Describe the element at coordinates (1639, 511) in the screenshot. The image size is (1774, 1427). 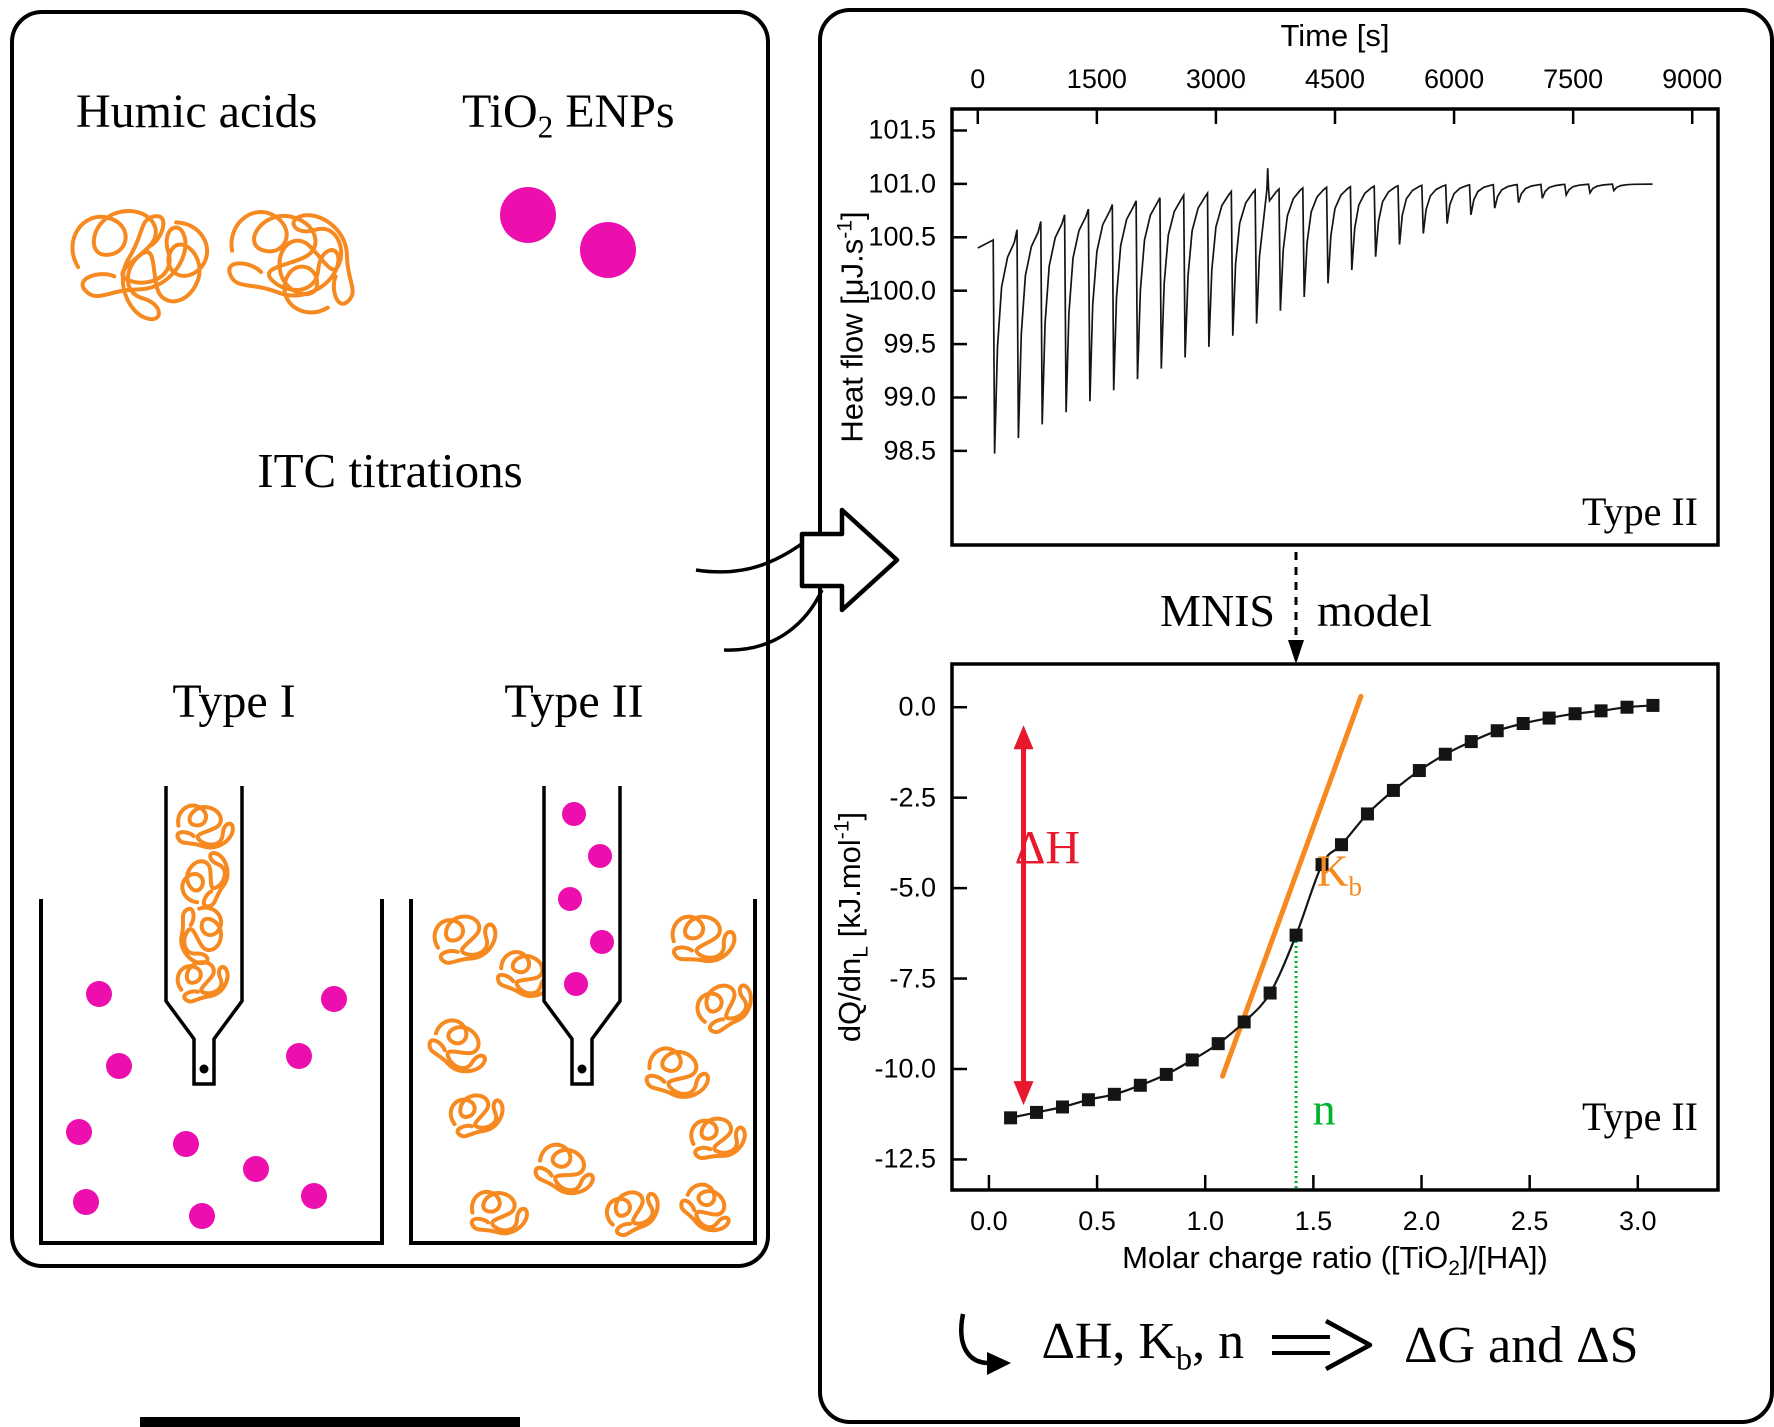
I see `type2-annotation-thermogram: Type II` at that location.